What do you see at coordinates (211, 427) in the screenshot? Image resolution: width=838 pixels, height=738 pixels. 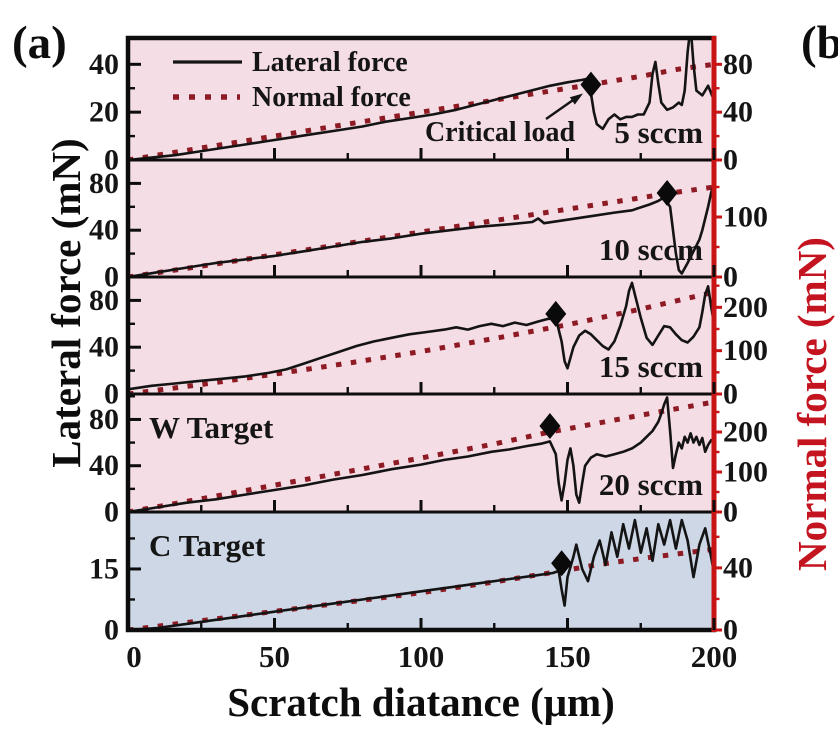 I see `panel-target-label: W Target` at bounding box center [211, 427].